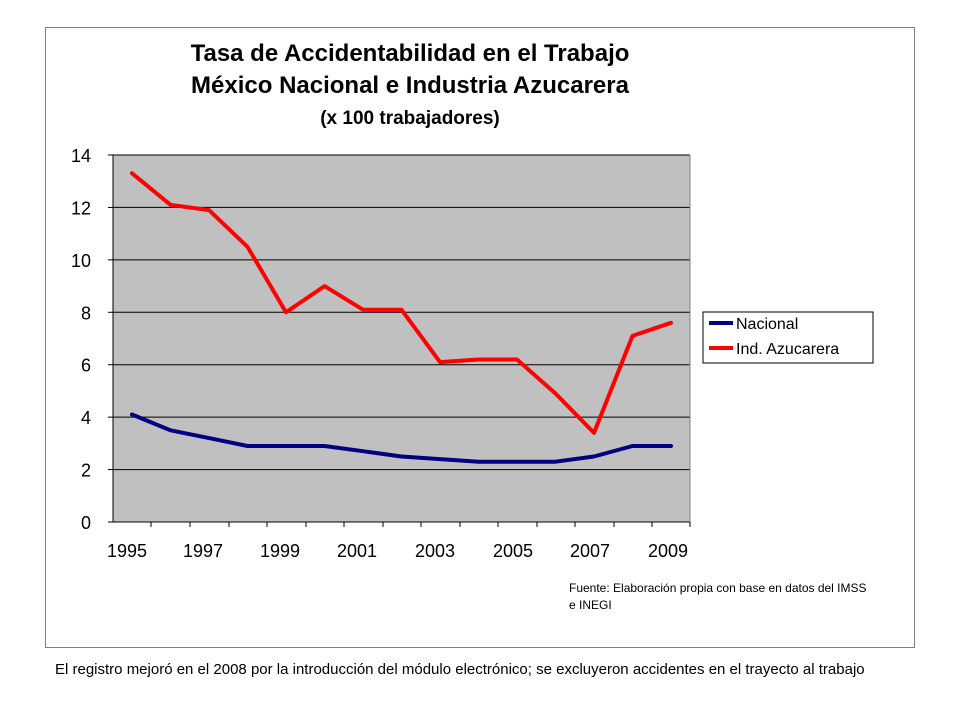  Describe the element at coordinates (767, 324) in the screenshot. I see `legend-label-0: Nacional` at that location.